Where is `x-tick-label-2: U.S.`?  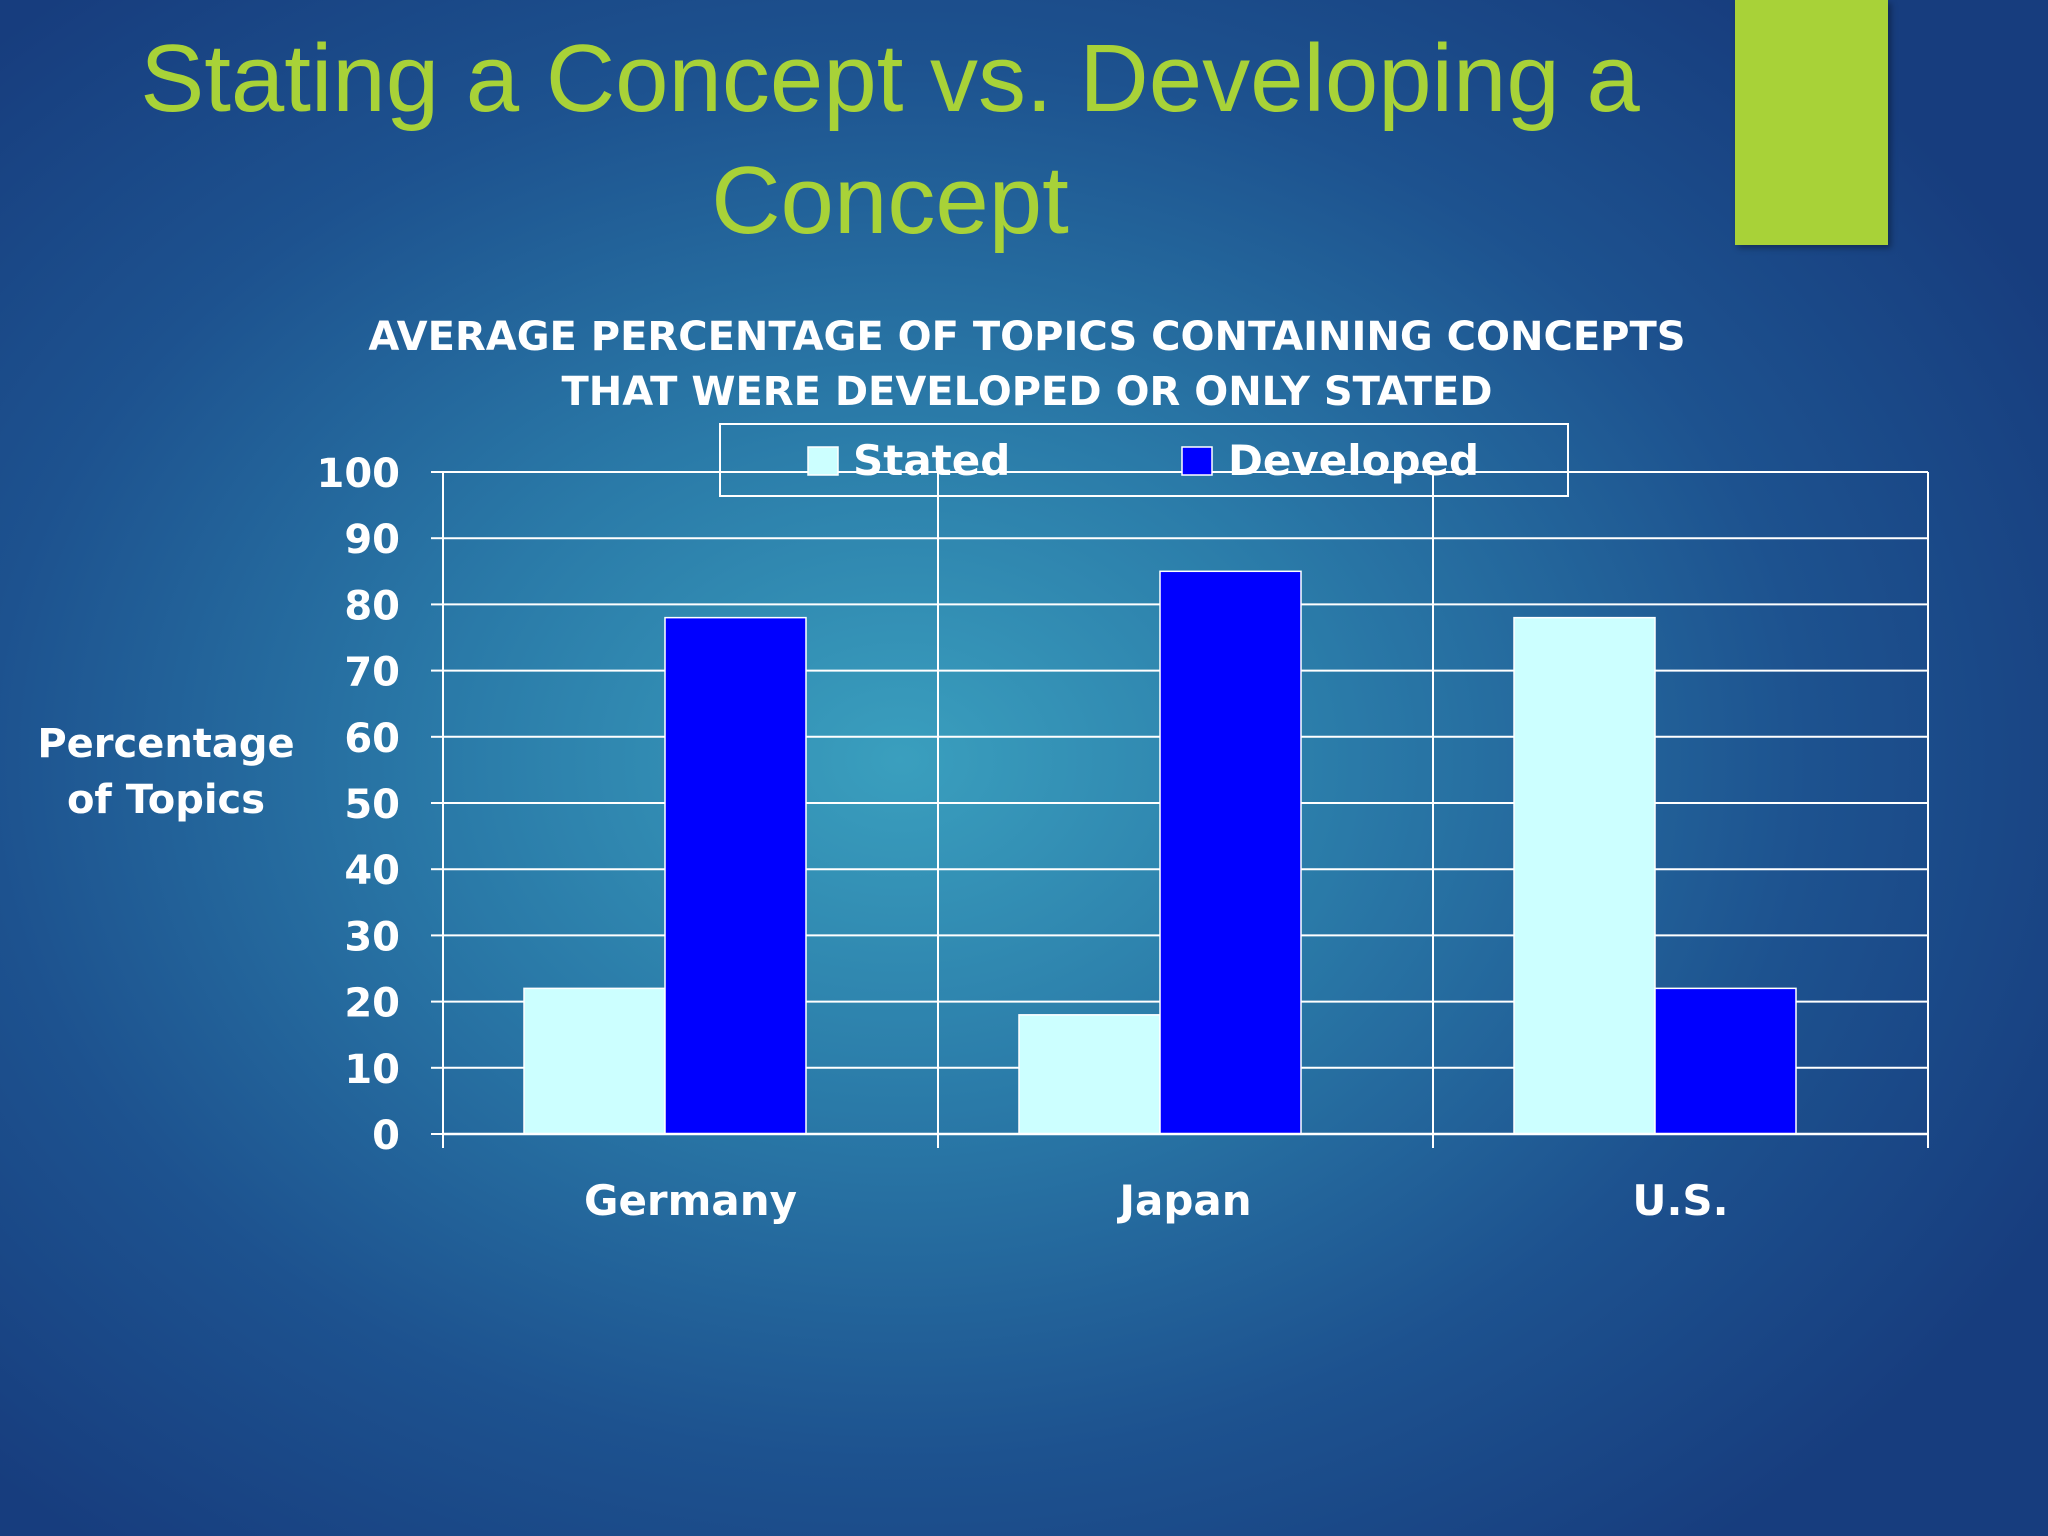
x-tick-label-2: U.S. is located at coordinates (1680, 1200).